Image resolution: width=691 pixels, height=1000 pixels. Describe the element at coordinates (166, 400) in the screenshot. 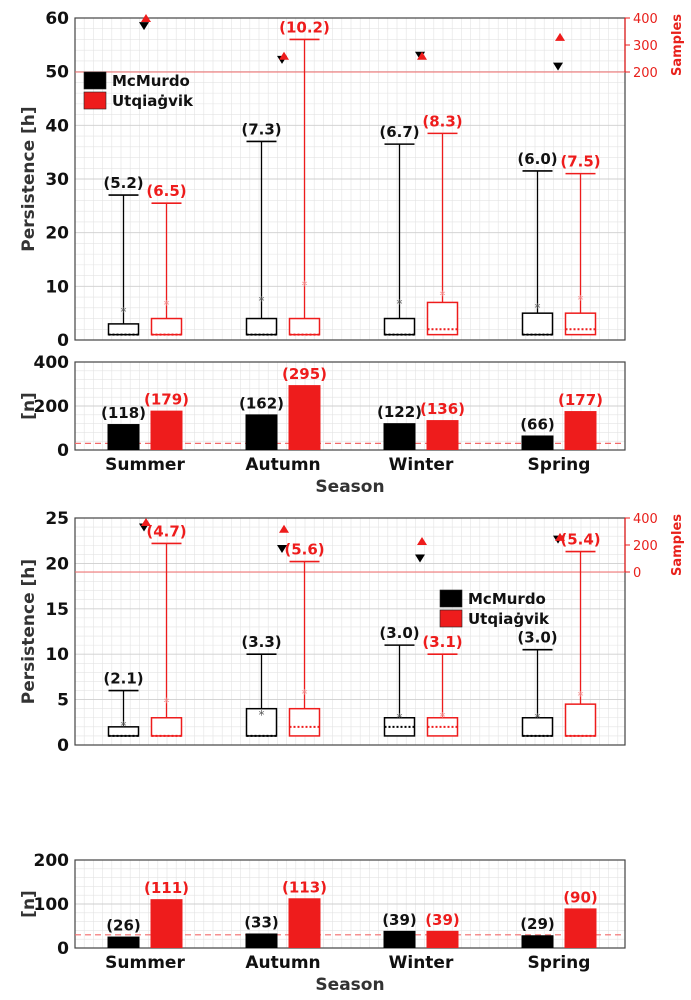

I see `bar-value-label: (179)` at that location.